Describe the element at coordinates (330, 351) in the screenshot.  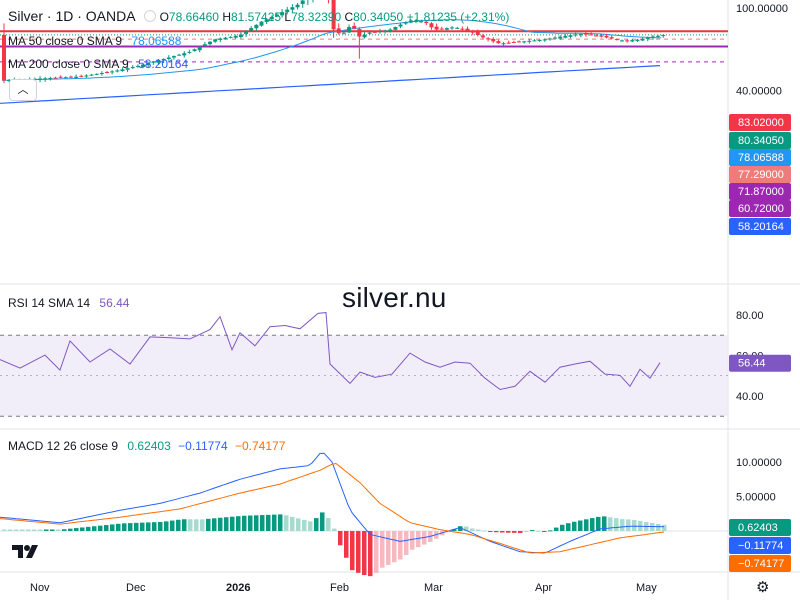
I see `rsi-line` at that location.